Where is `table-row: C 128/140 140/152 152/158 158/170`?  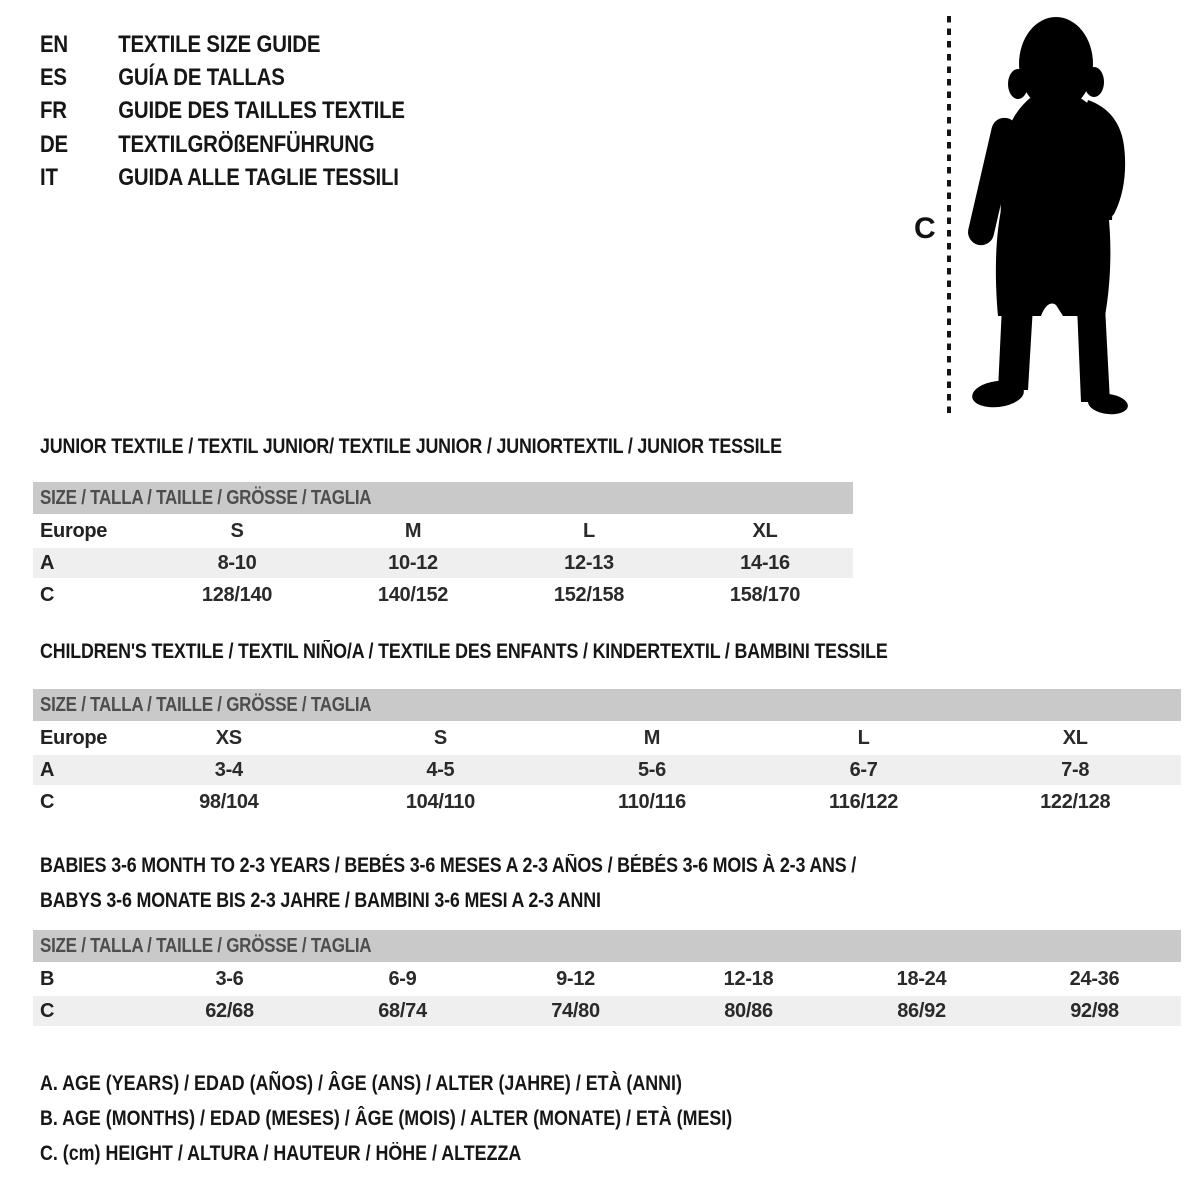 table-row: C 128/140 140/152 152/158 158/170 is located at coordinates (443, 595).